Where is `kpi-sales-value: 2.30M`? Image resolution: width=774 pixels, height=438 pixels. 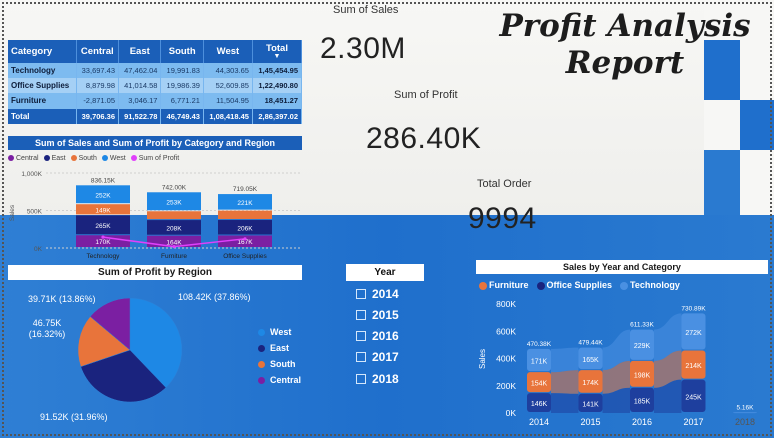 kpi-sales-value: 2.30M is located at coordinates (363, 48).